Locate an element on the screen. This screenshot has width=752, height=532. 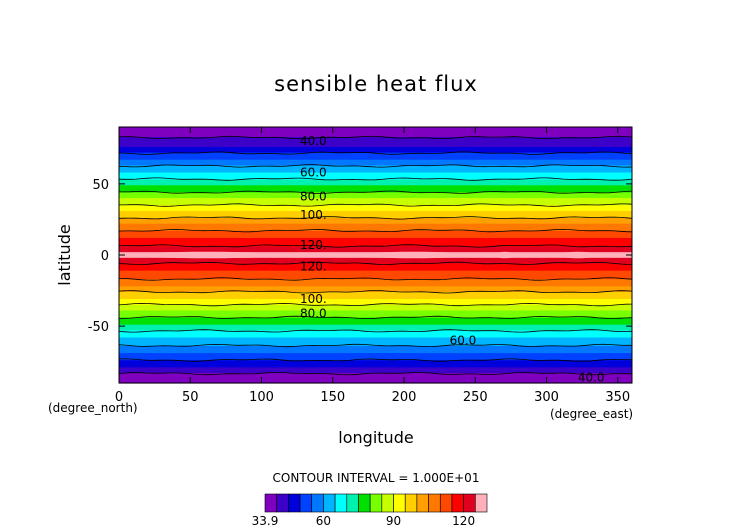
chart-title: sensible heat flux is located at coordinates (376, 84).